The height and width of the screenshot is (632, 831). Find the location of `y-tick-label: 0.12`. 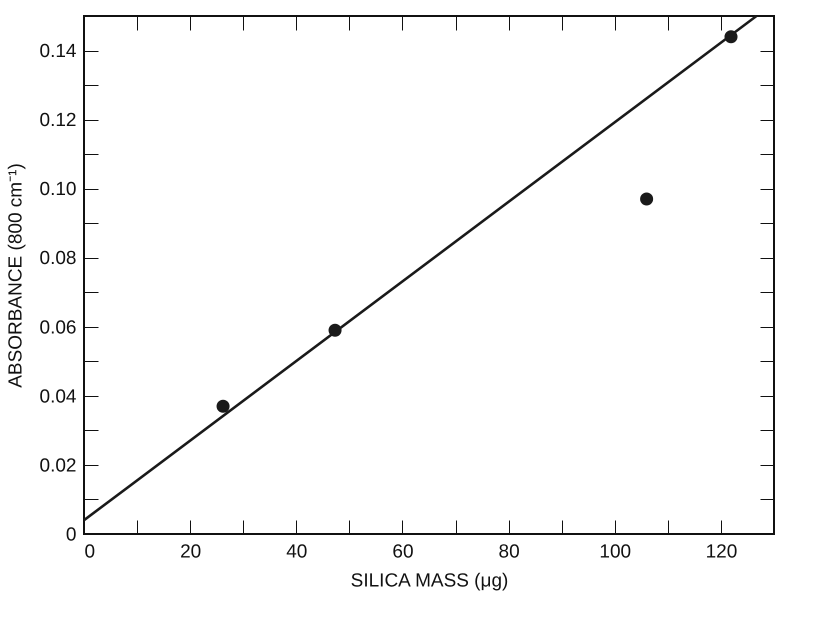

y-tick-label: 0.12 is located at coordinates (58, 121).